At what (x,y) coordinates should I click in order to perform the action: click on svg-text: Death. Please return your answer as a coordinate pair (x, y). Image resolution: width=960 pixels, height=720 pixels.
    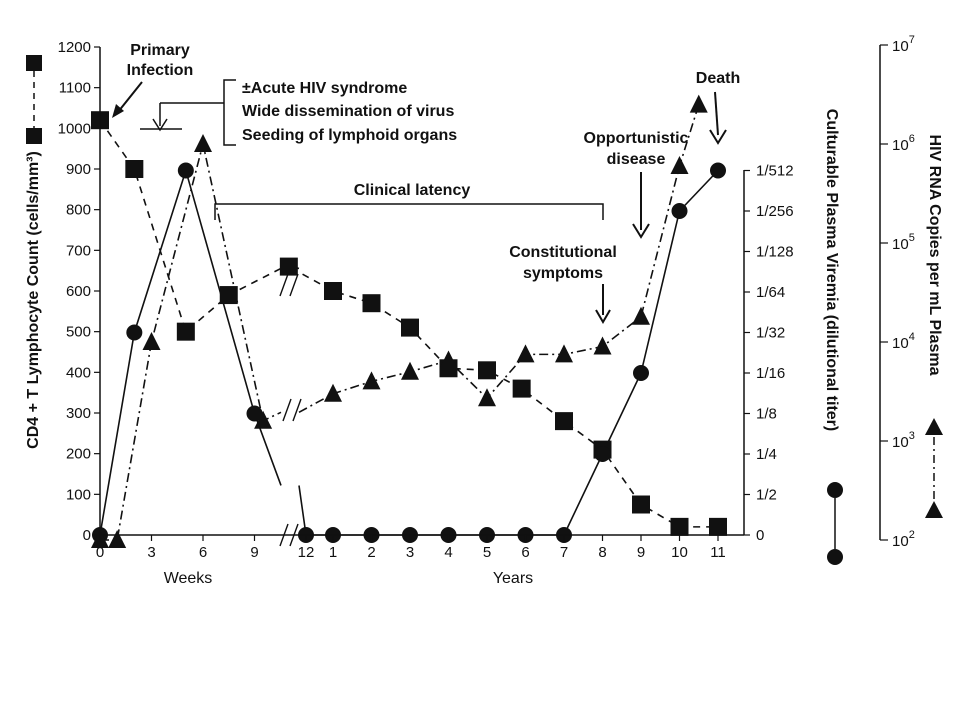
    Looking at the image, I should click on (718, 78).